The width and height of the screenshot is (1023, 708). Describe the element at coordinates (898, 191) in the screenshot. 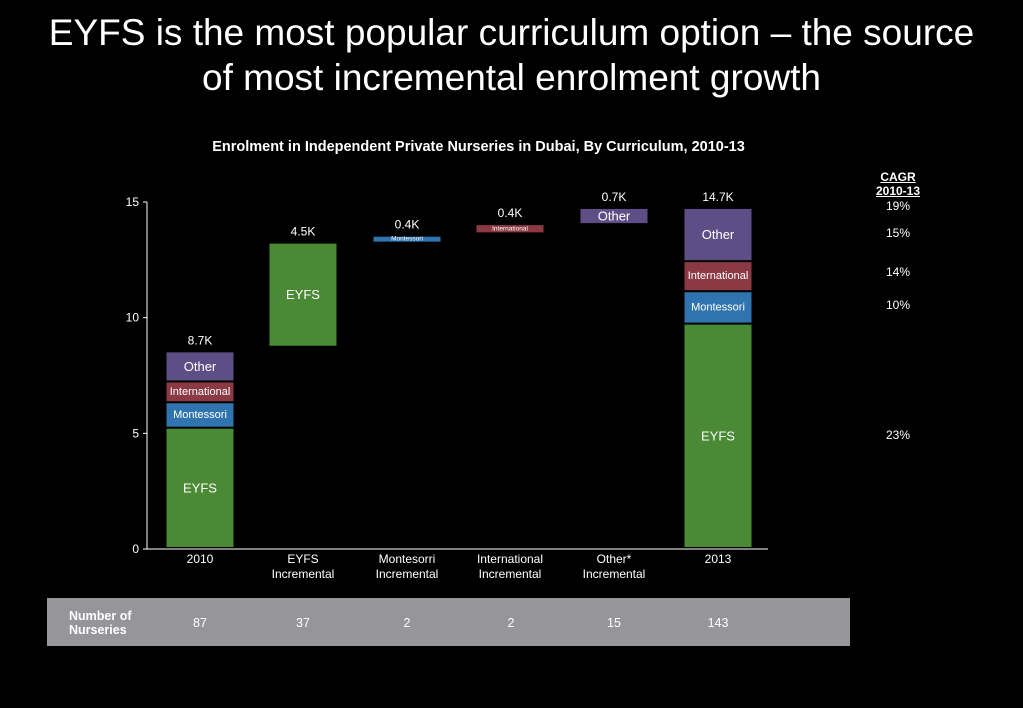

I see `cagr-heading-line-2: 2010-13` at that location.